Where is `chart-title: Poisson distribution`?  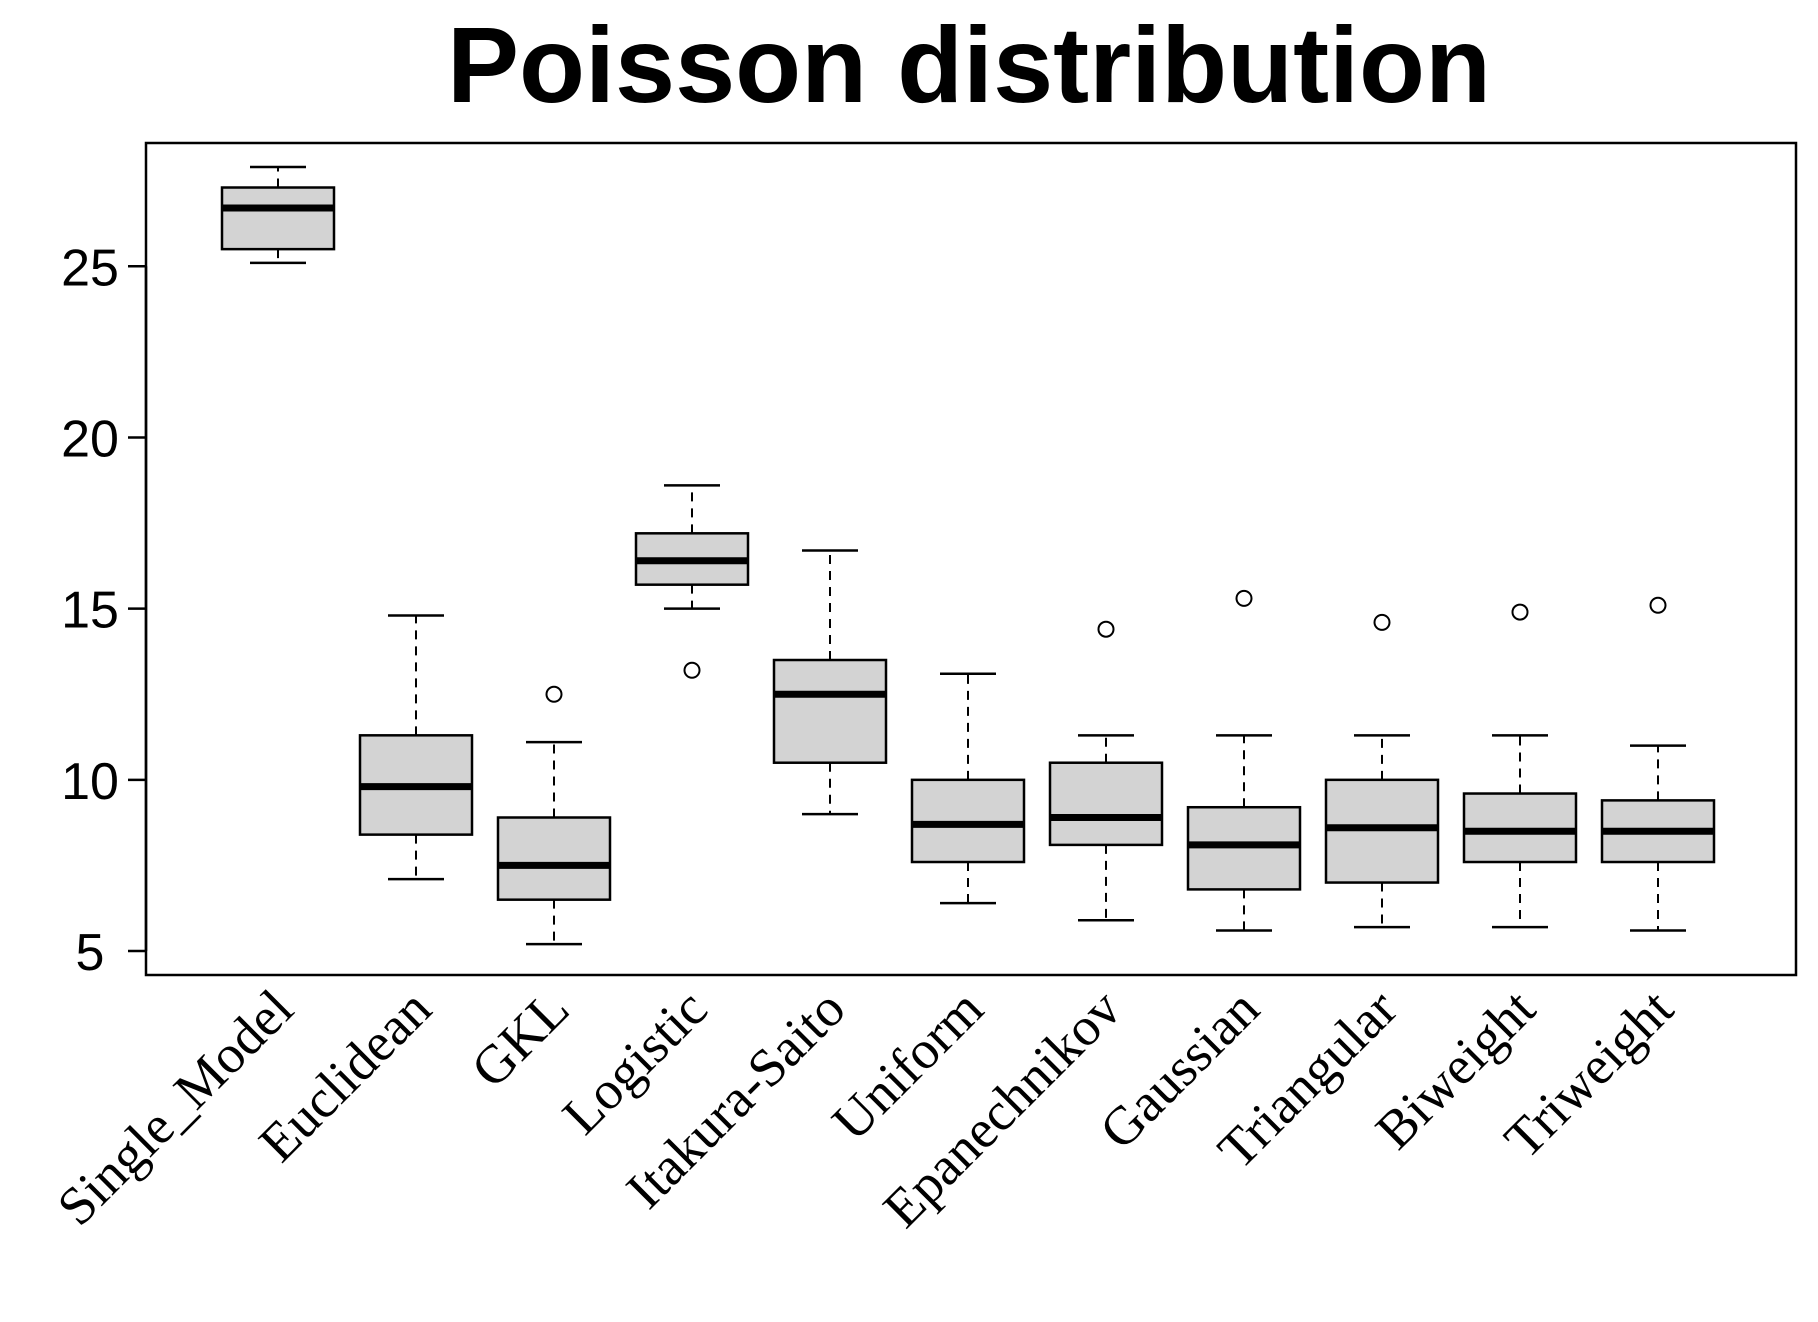 chart-title: Poisson distribution is located at coordinates (969, 64).